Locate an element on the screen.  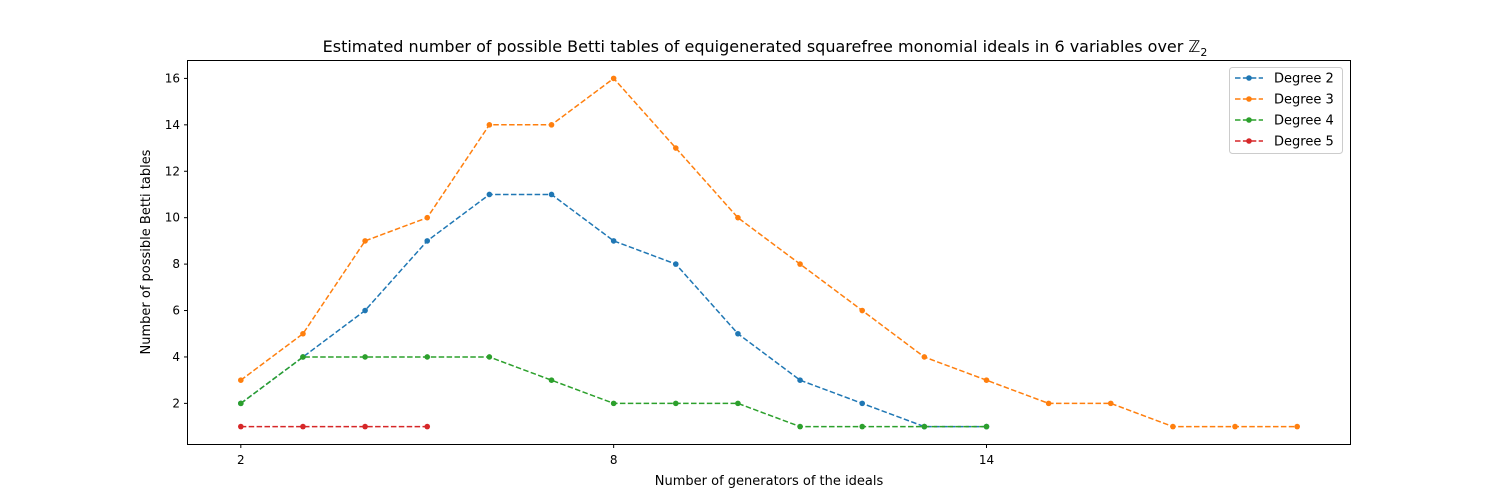
y-tick-label: 16 is located at coordinates (172, 78).